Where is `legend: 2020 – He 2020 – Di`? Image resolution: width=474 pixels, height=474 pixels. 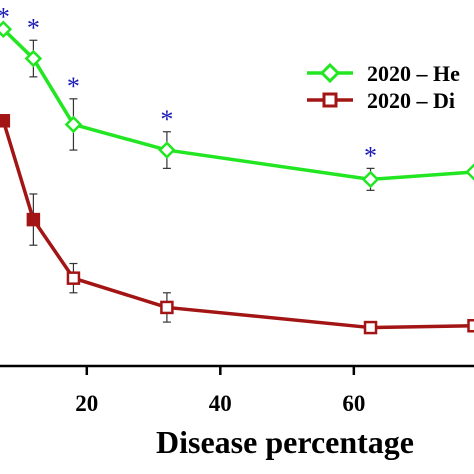 legend: 2020 – He 2020 – Di is located at coordinates (383, 87).